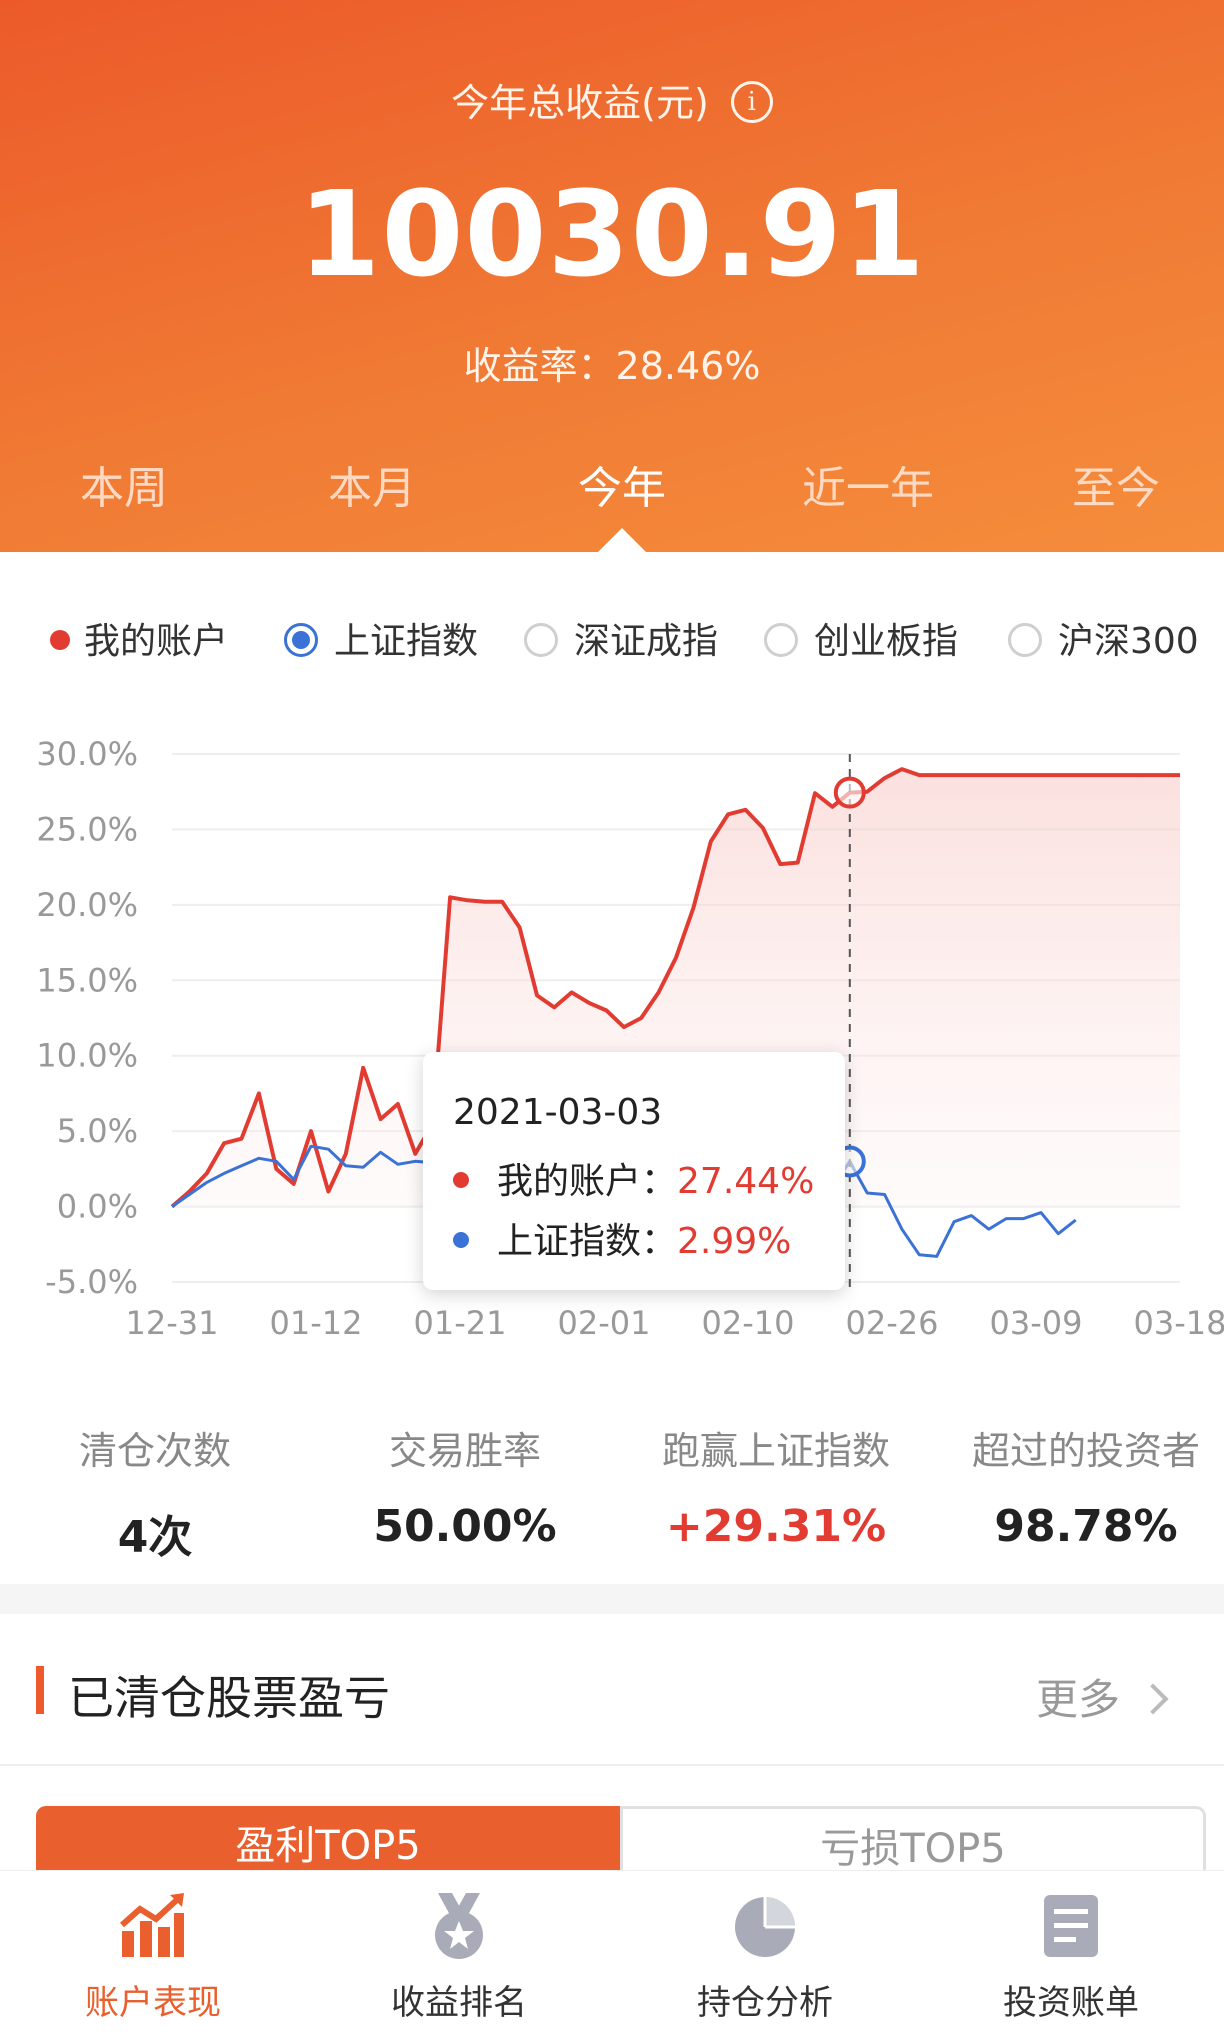  What do you see at coordinates (229, 1698) in the screenshot?
I see `section-title: 已清仓股票盈亏` at bounding box center [229, 1698].